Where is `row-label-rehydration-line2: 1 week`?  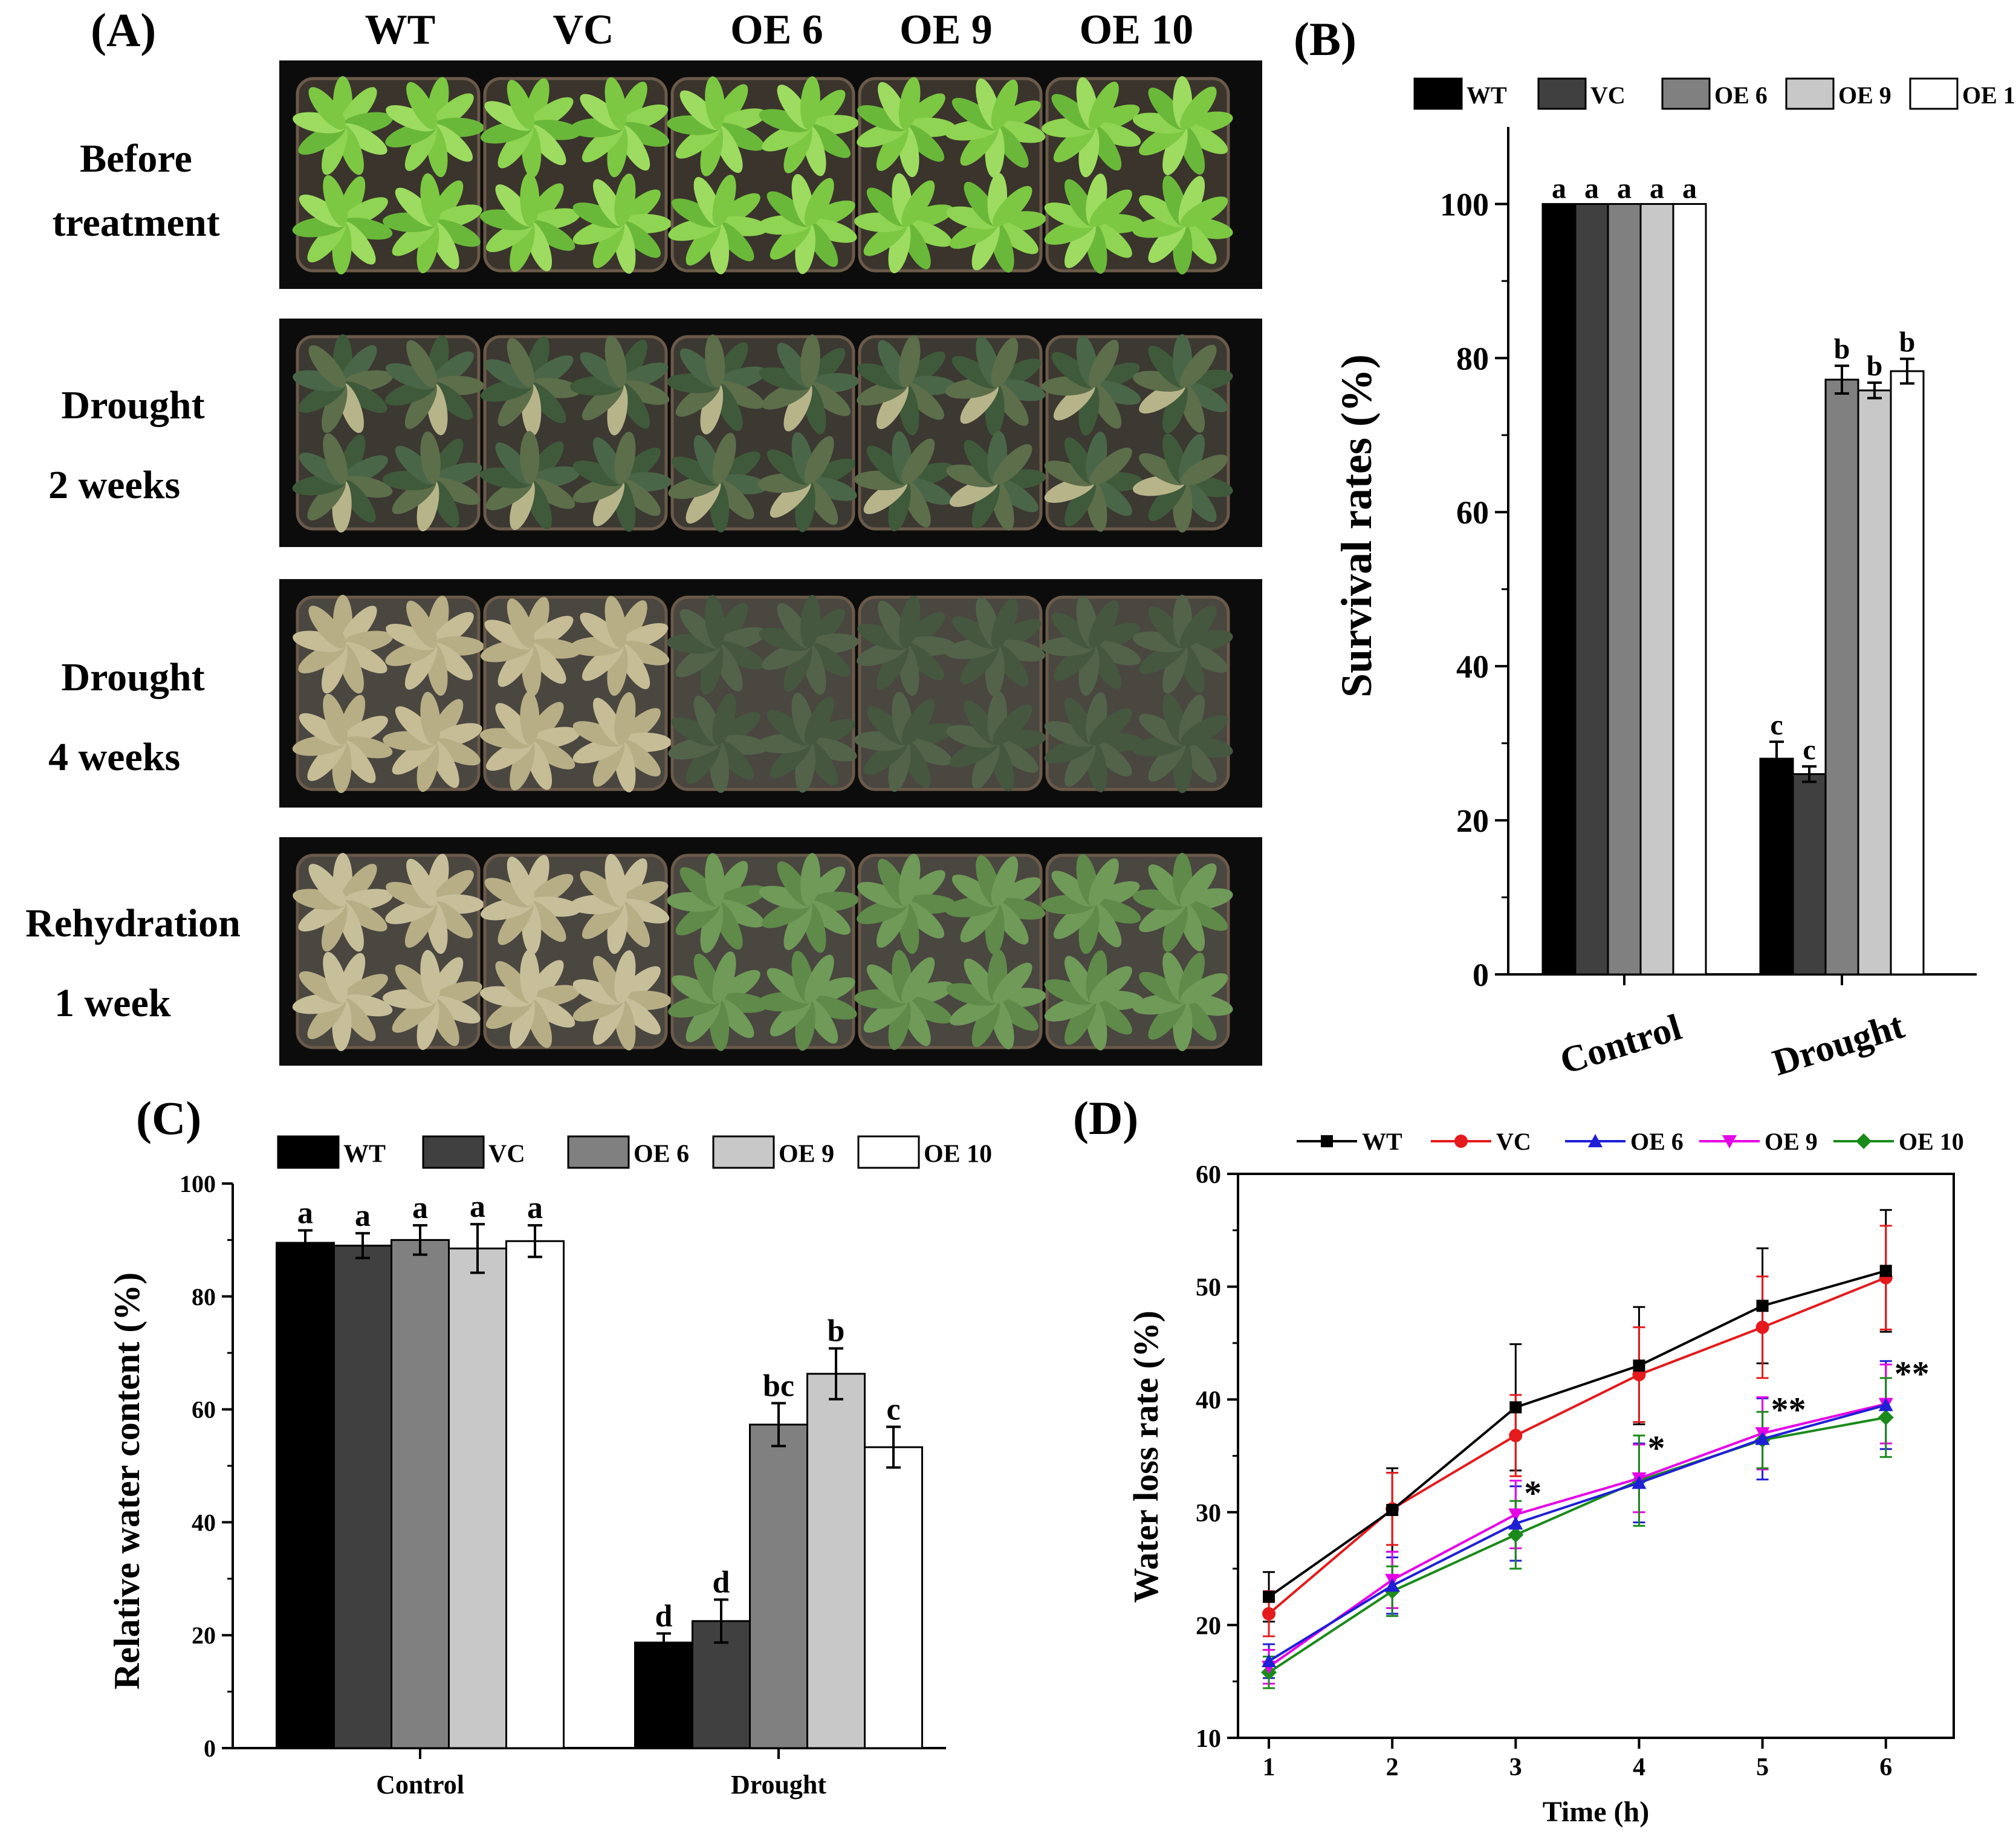 row-label-rehydration-line2: 1 week is located at coordinates (113, 1003).